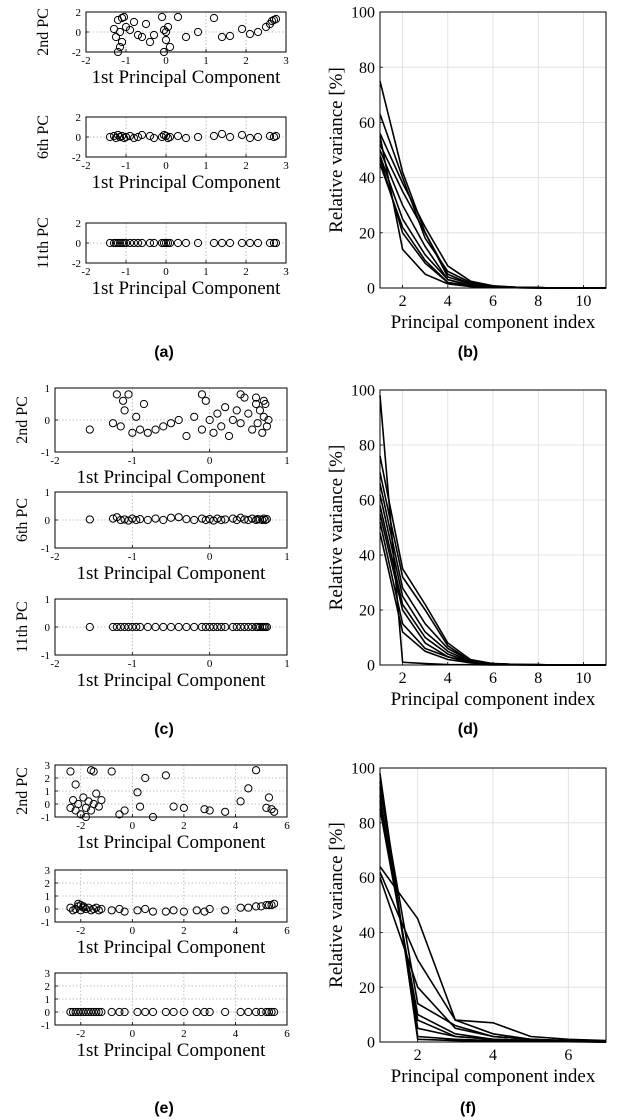  What do you see at coordinates (363, 769) in the screenshot?
I see `y-tick-label: 100` at bounding box center [363, 769].